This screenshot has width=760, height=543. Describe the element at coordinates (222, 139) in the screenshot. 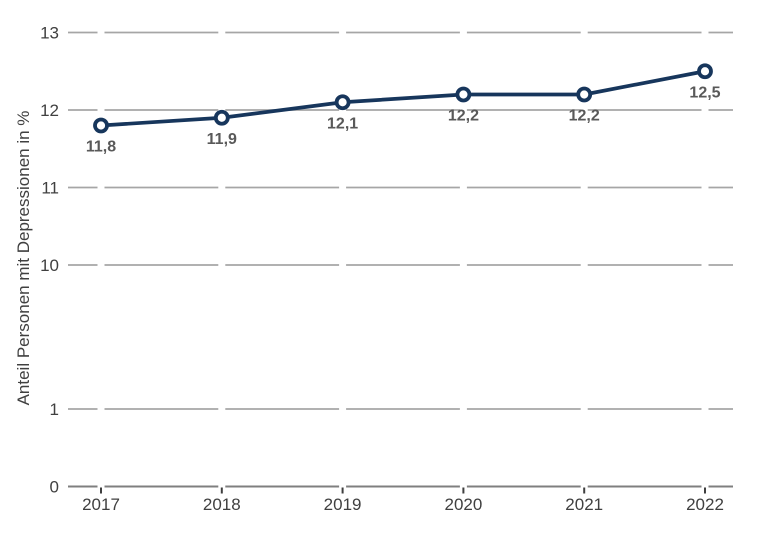

I see `data-label: 11,9` at that location.